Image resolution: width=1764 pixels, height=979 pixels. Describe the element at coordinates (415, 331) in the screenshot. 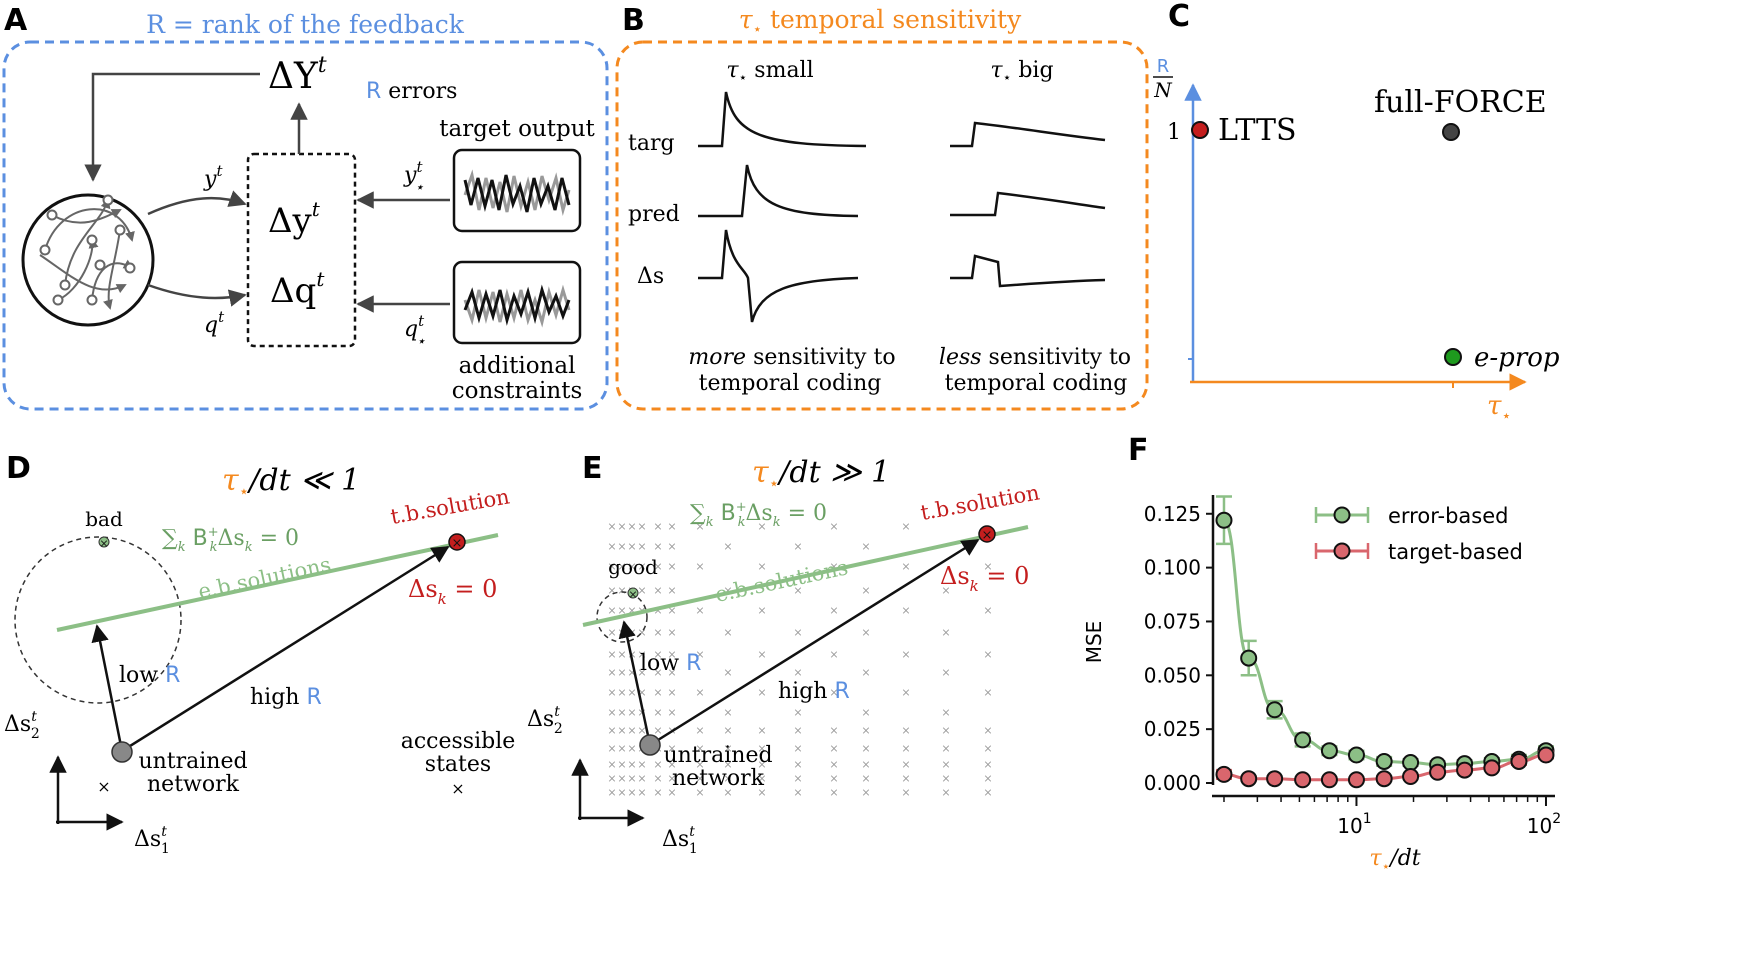

I see `qstar-label: qt ⋆` at that location.